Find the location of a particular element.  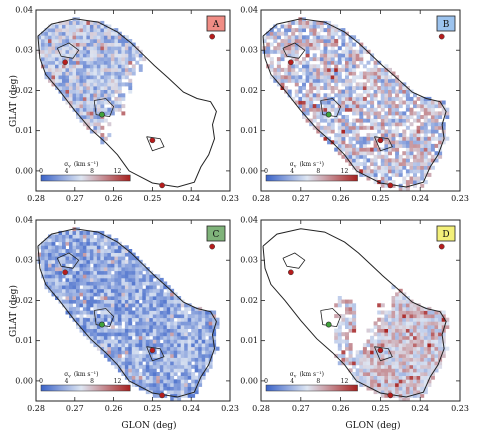

colorbar-tick-label: 12 is located at coordinates (345, 381).